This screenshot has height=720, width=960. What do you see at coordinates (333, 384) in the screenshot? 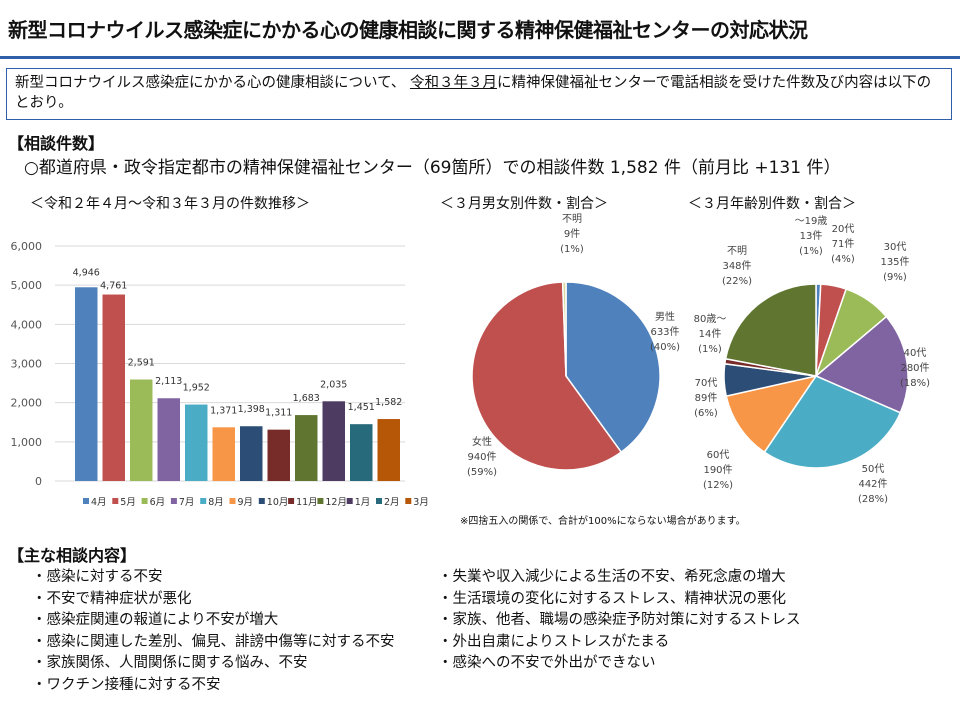
I see `data-label: 2,035` at bounding box center [333, 384].